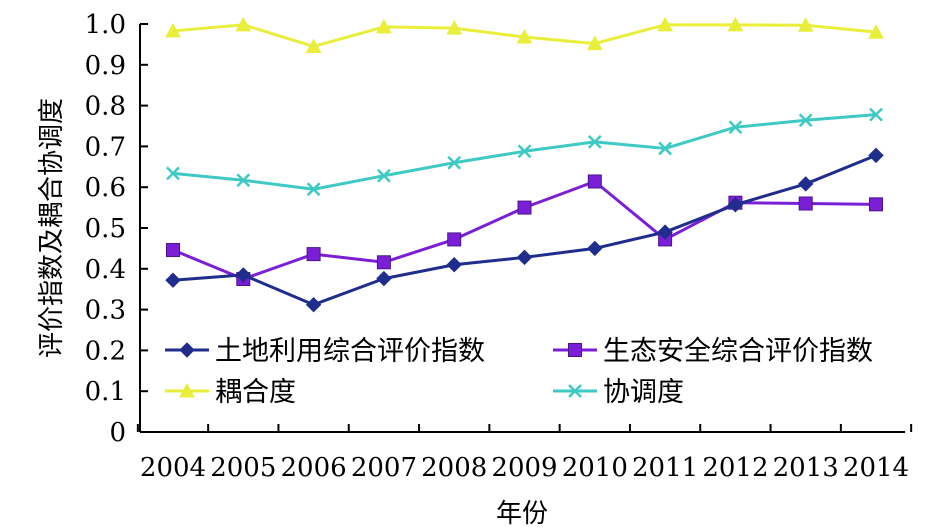 The image size is (945, 530). What do you see at coordinates (105, 351) in the screenshot?
I see `y-tick-label: 0.2` at bounding box center [105, 351].